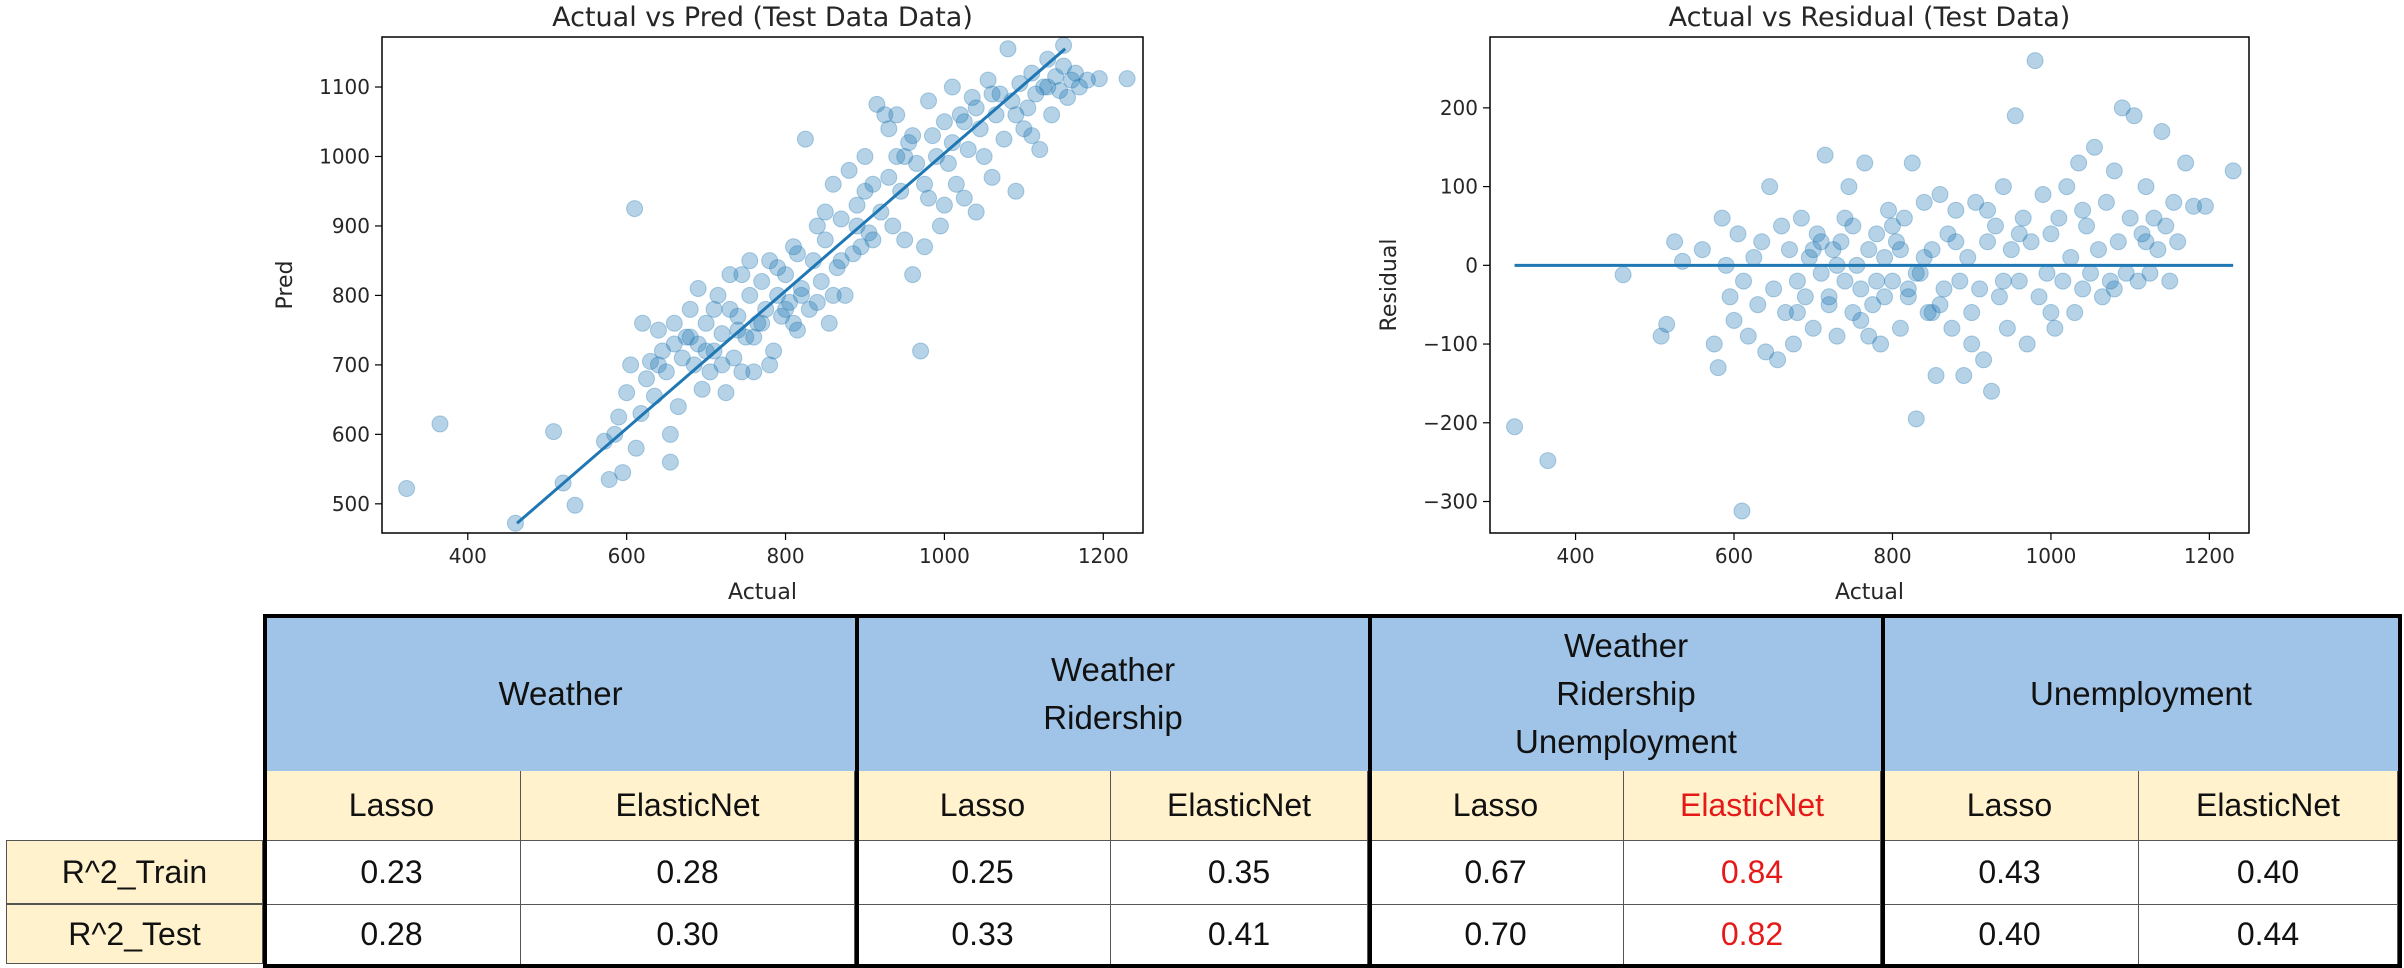  I want to click on y-tick-label: 800, so click(351, 295).